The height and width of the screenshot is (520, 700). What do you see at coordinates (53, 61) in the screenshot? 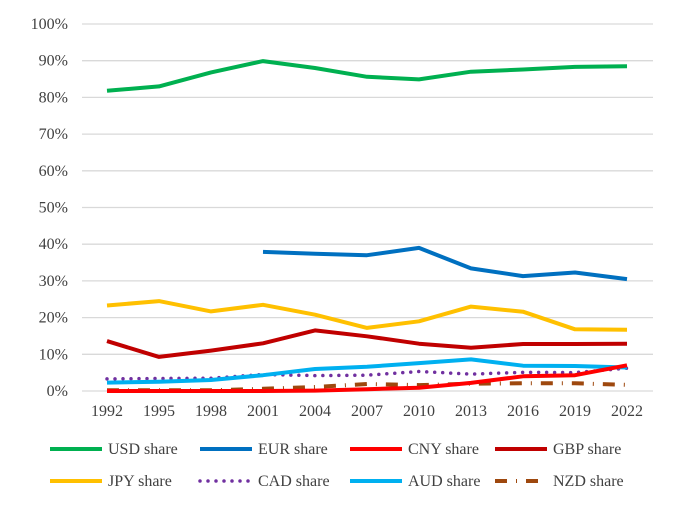
I see `y-tick-label: 90%` at bounding box center [53, 61].